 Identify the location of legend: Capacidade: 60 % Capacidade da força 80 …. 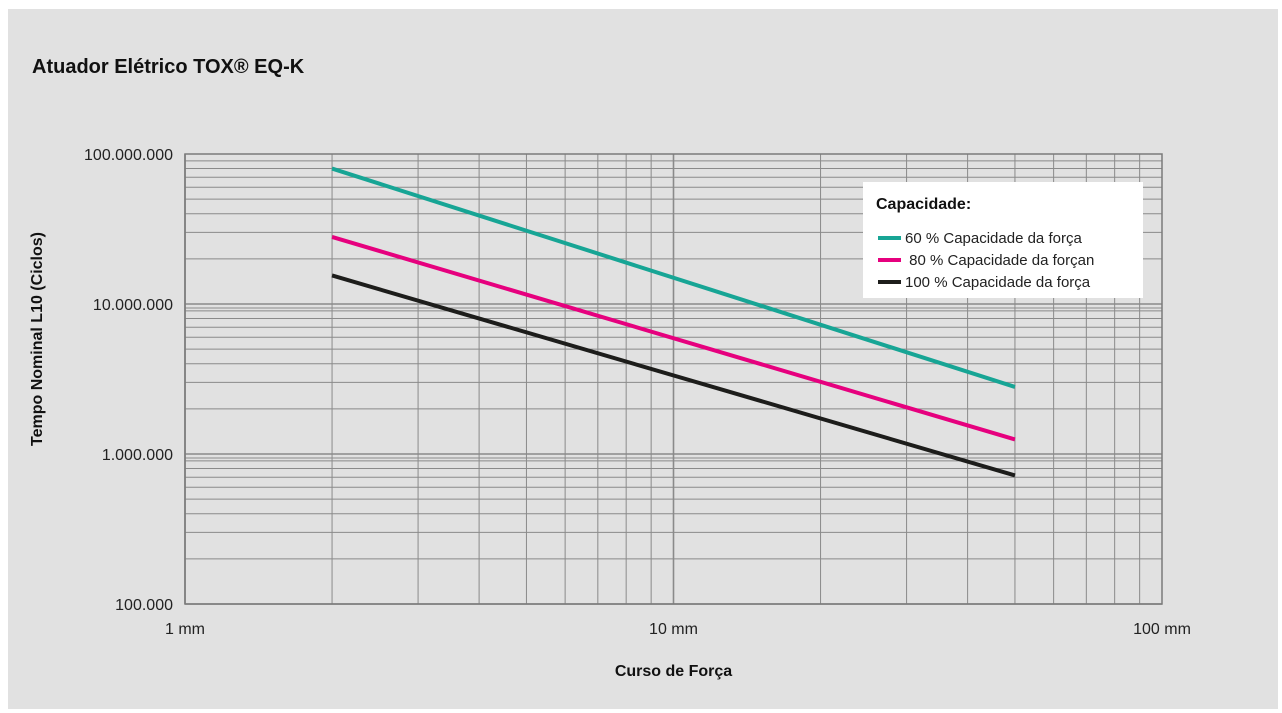
(1003, 240).